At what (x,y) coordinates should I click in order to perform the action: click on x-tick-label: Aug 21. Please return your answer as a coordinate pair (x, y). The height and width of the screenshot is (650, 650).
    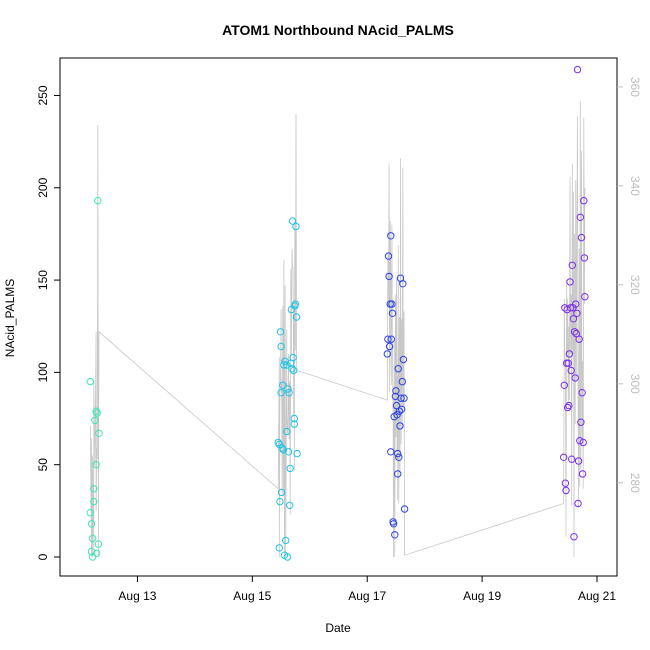
    Looking at the image, I should click on (597, 596).